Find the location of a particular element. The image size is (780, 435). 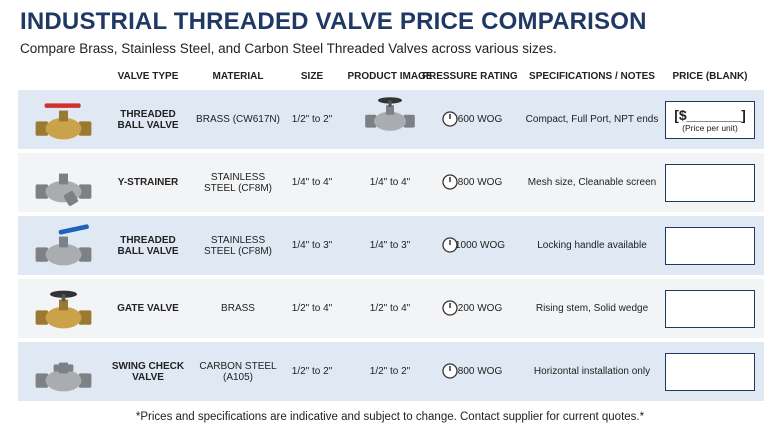

specs: Mesh size, Cleanable screen is located at coordinates (592, 182).